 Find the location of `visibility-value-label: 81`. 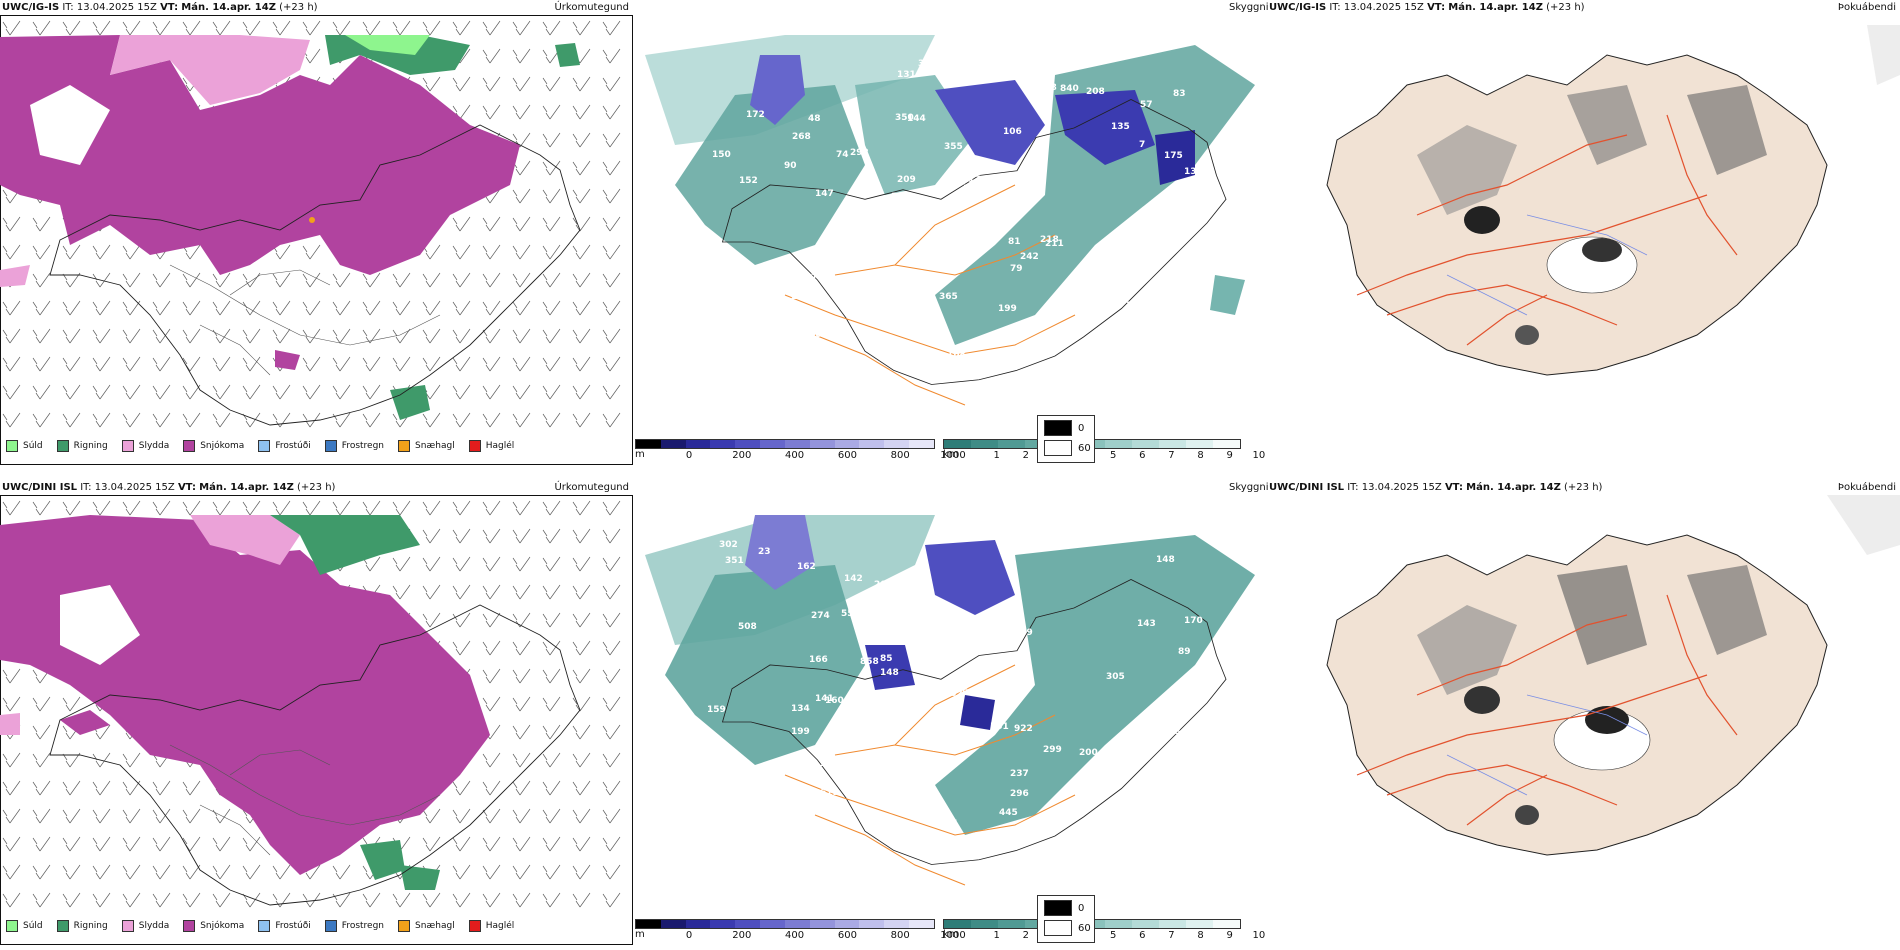

visibility-value-label: 81 is located at coordinates (1014, 242).